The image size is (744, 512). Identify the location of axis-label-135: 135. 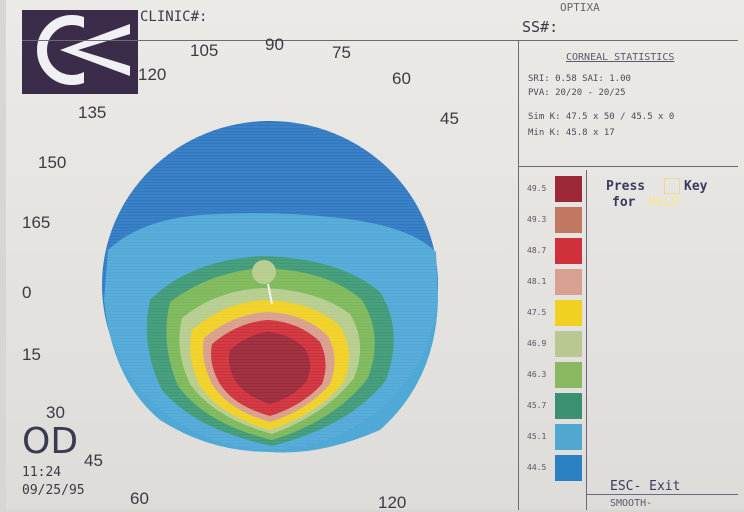
(92, 112).